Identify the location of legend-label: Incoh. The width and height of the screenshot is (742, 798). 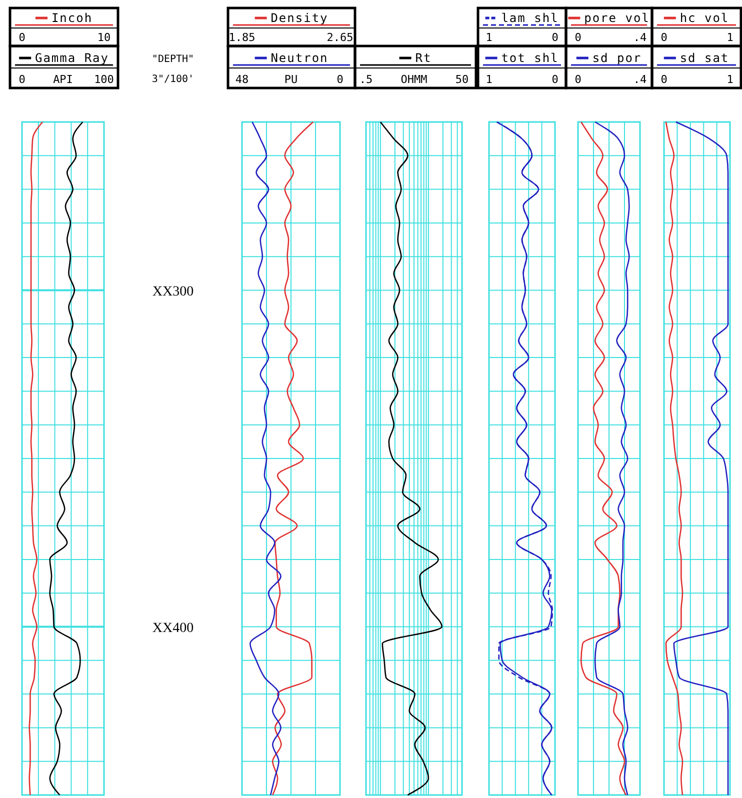
(72, 18).